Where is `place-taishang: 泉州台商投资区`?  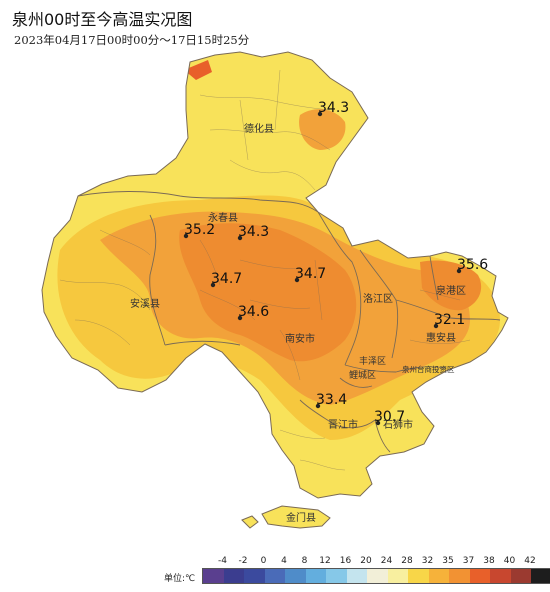
place-taishang: 泉州台商投资区 is located at coordinates (428, 369).